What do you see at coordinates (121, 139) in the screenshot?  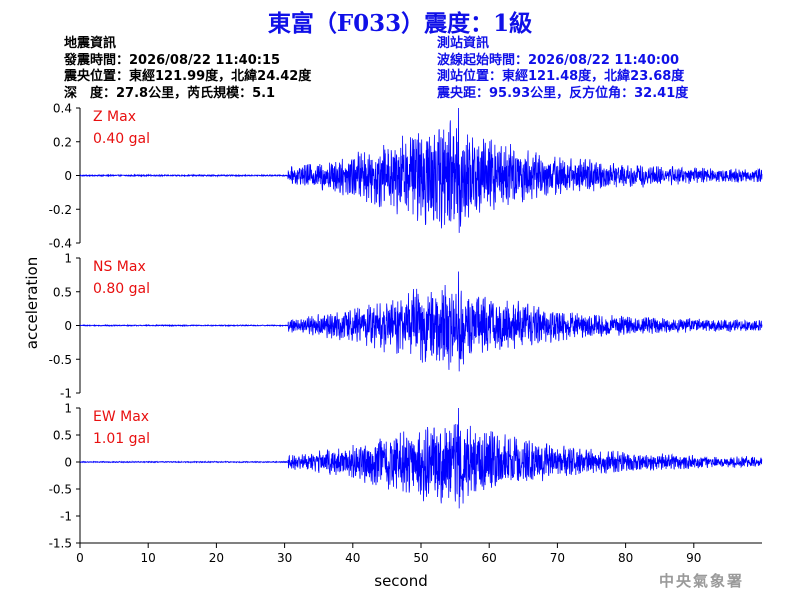 I see `panel-max-z: 0.40 gal` at bounding box center [121, 139].